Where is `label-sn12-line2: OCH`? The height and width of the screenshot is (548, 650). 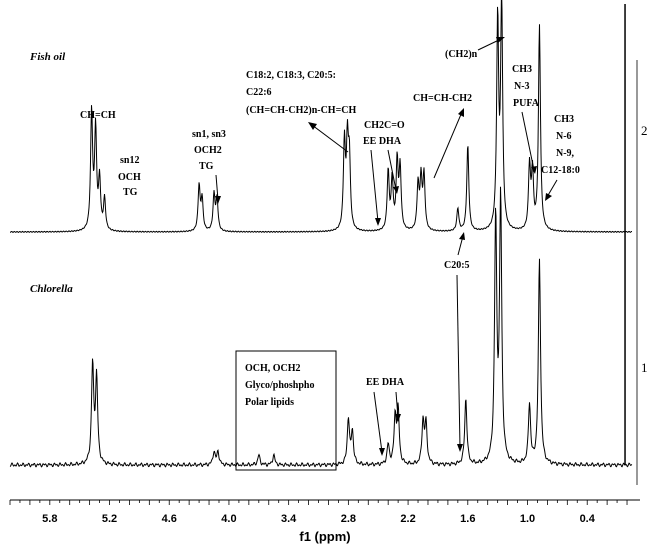
label-sn12-line2: OCH is located at coordinates (129, 177).